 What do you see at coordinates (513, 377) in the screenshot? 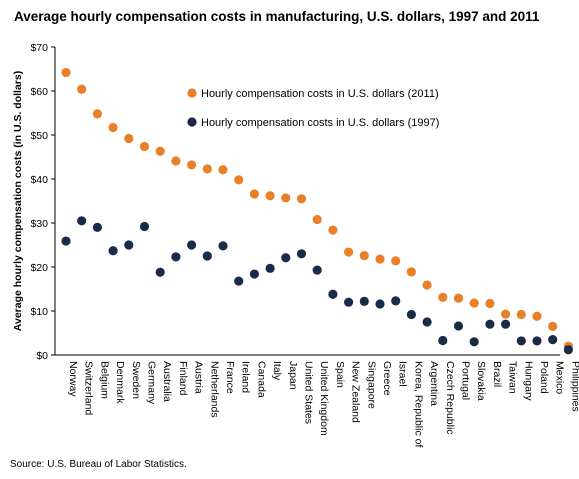
I see `x-tick-label: Taiwan` at bounding box center [513, 377].